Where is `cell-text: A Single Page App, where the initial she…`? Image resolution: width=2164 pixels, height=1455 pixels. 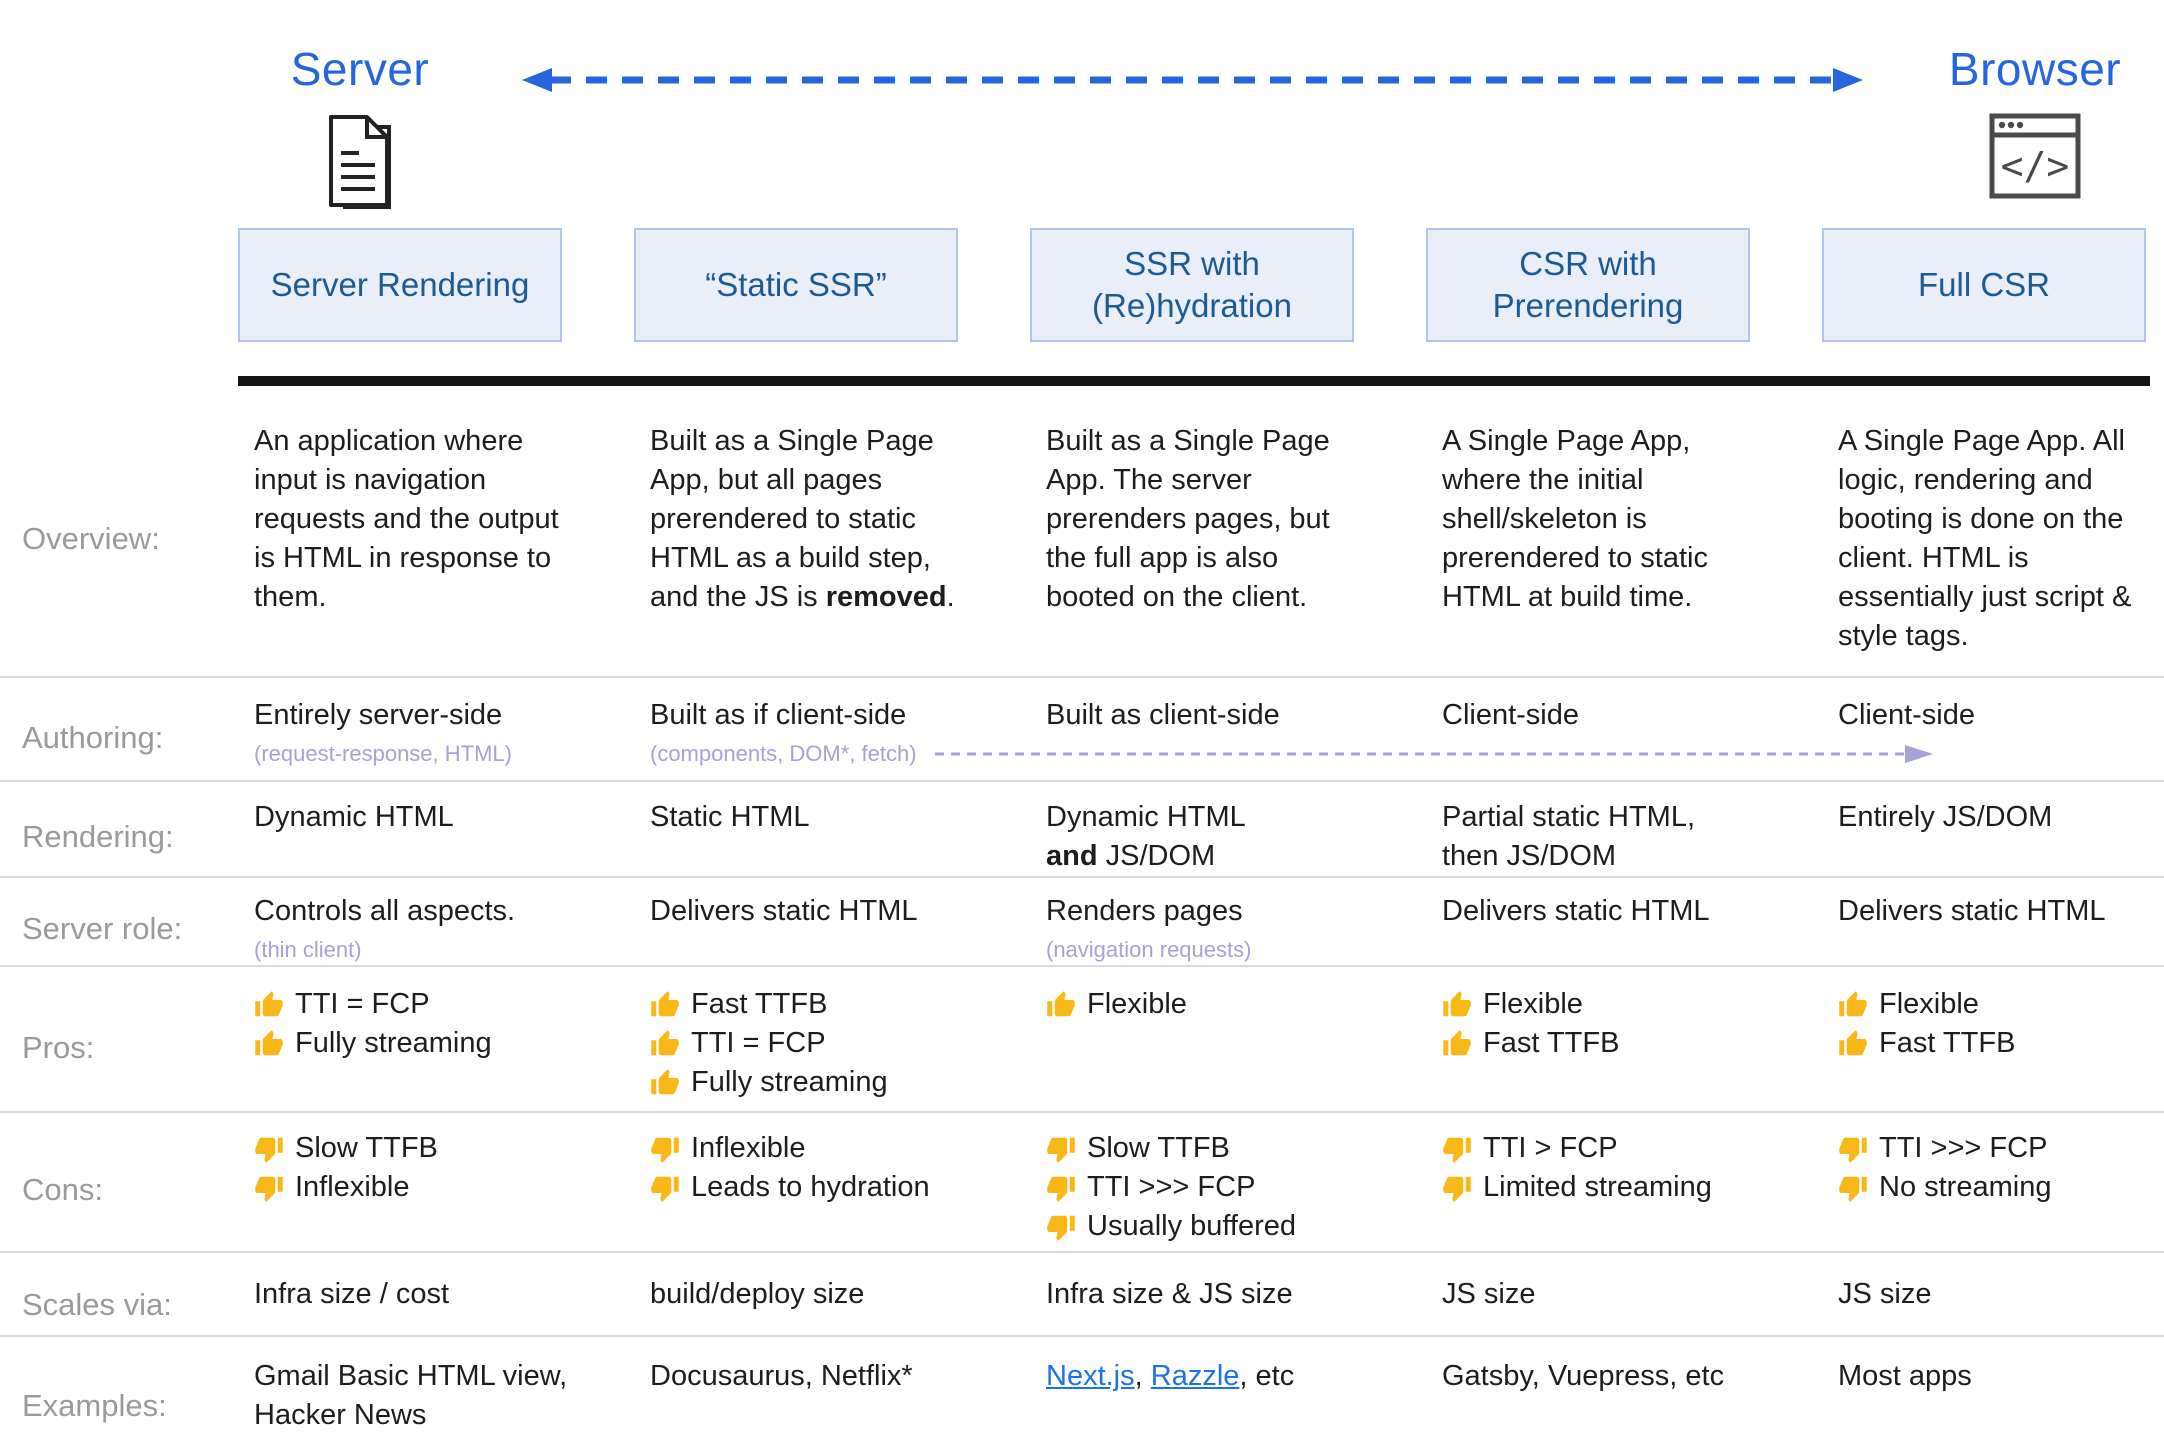 cell-text: A Single Page App, where the initial she… is located at coordinates (1604, 519).